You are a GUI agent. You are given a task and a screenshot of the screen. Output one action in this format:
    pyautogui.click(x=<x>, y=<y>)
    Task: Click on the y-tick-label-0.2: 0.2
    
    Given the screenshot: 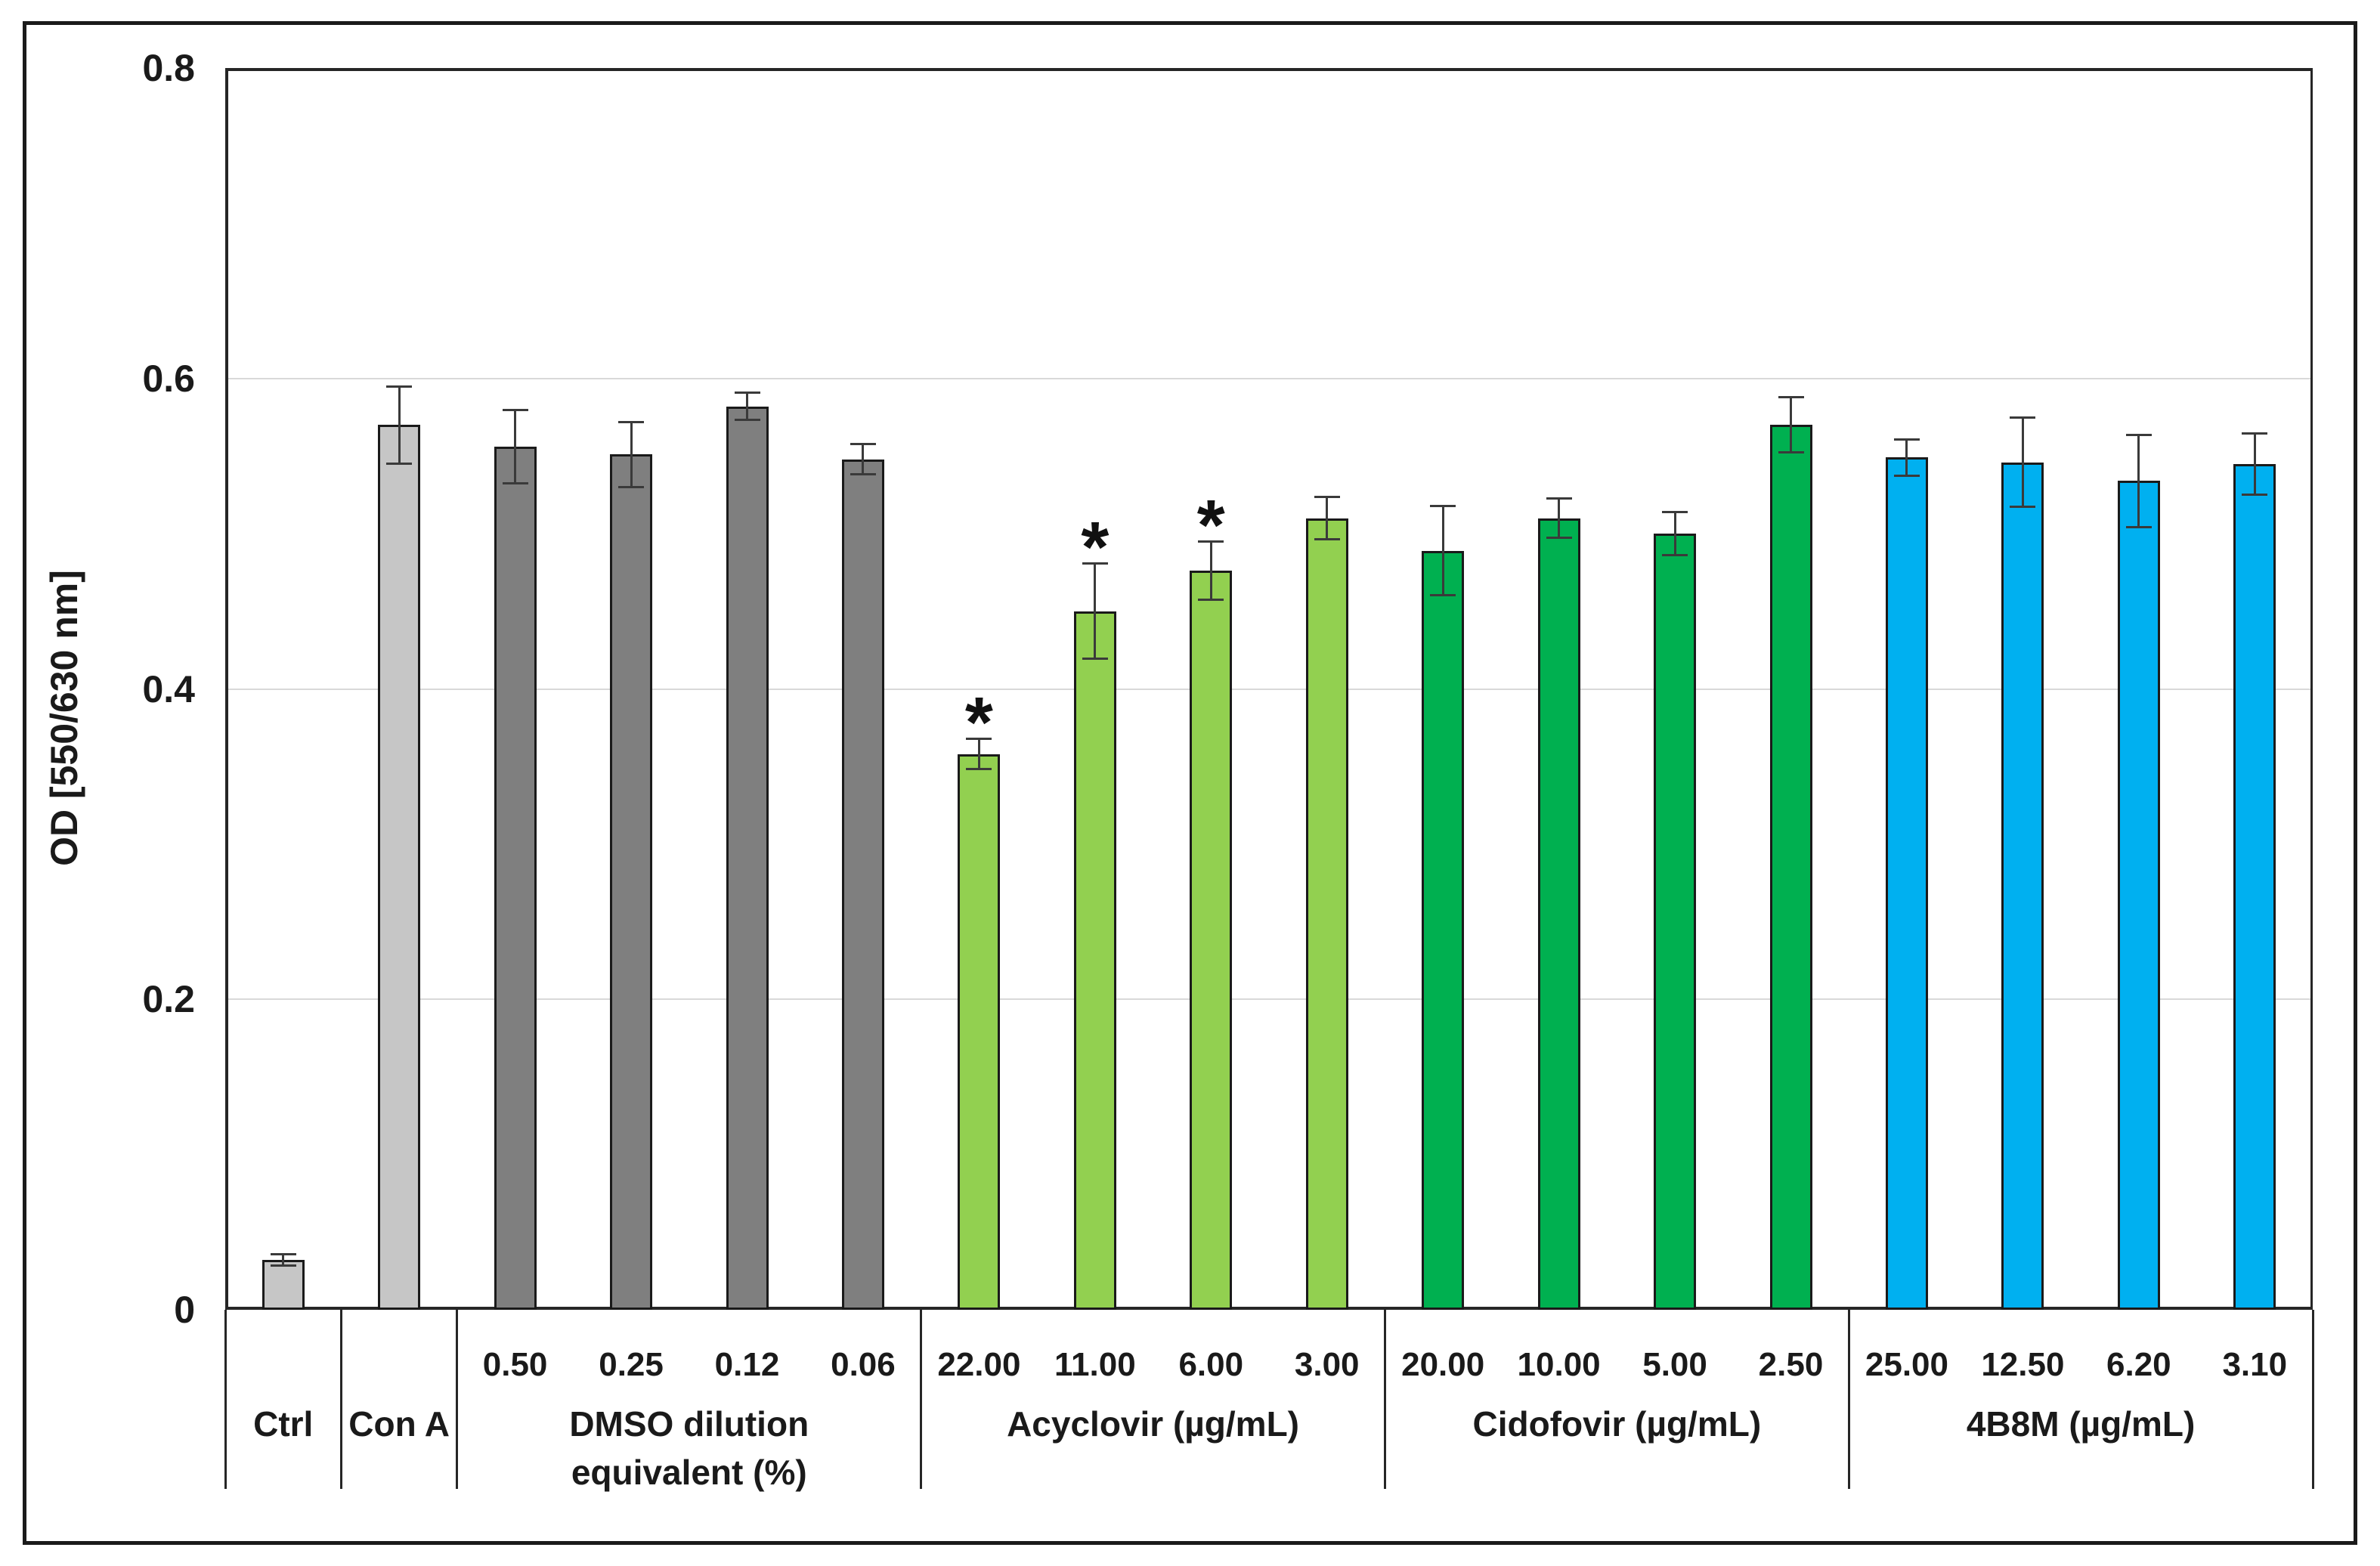 What is the action you would take?
    pyautogui.click(x=168, y=999)
    